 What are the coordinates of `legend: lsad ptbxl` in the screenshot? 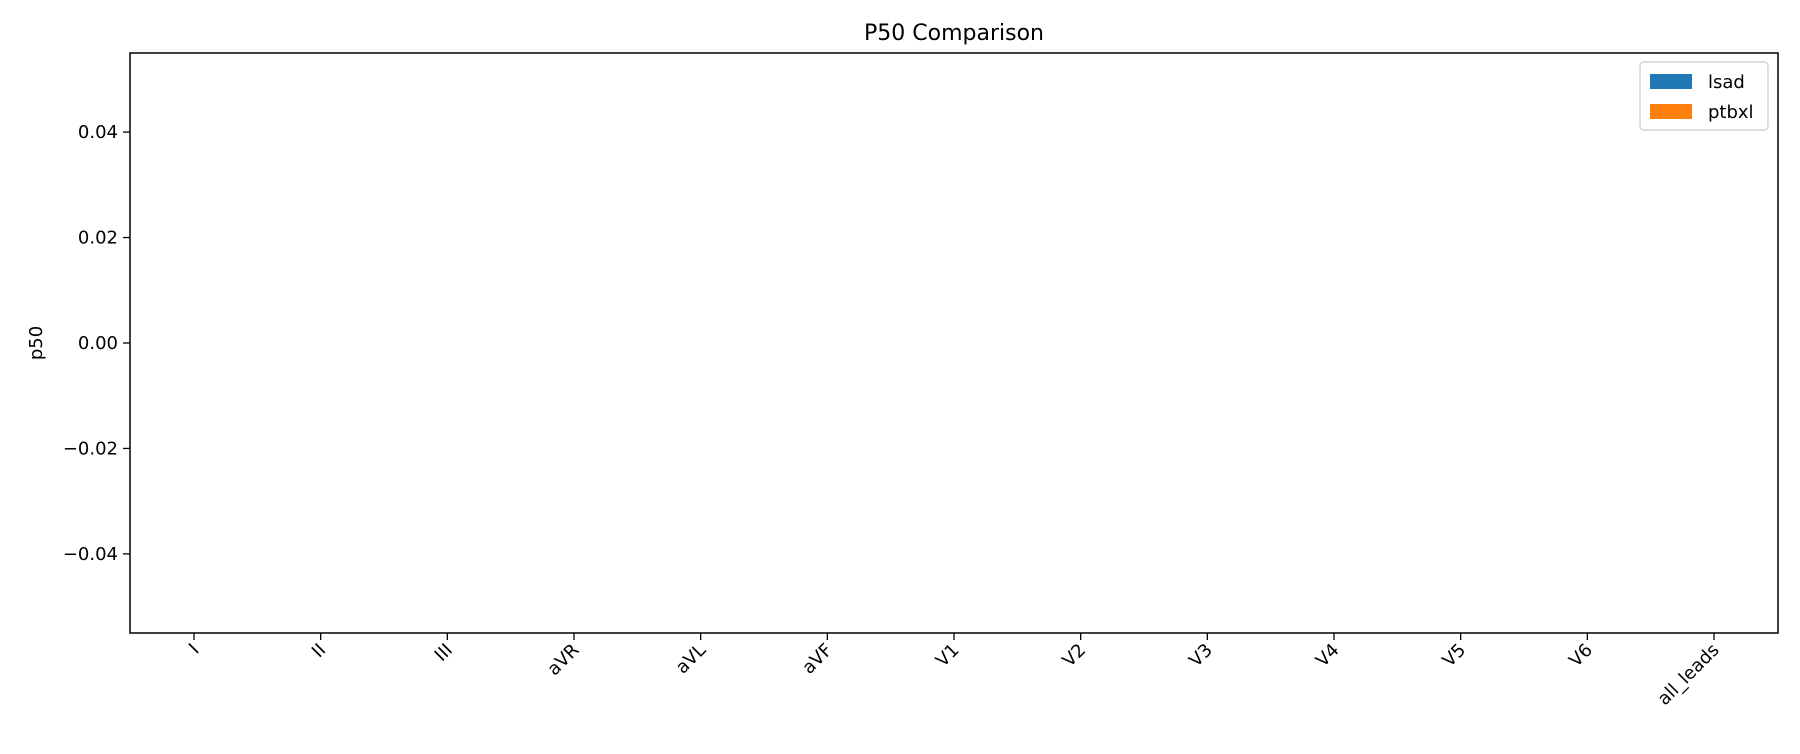 It's located at (1704, 96).